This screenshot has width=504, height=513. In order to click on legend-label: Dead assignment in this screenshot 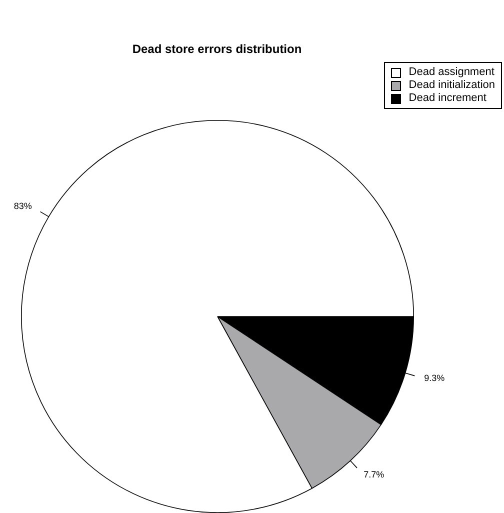, I will do `click(451, 72)`.